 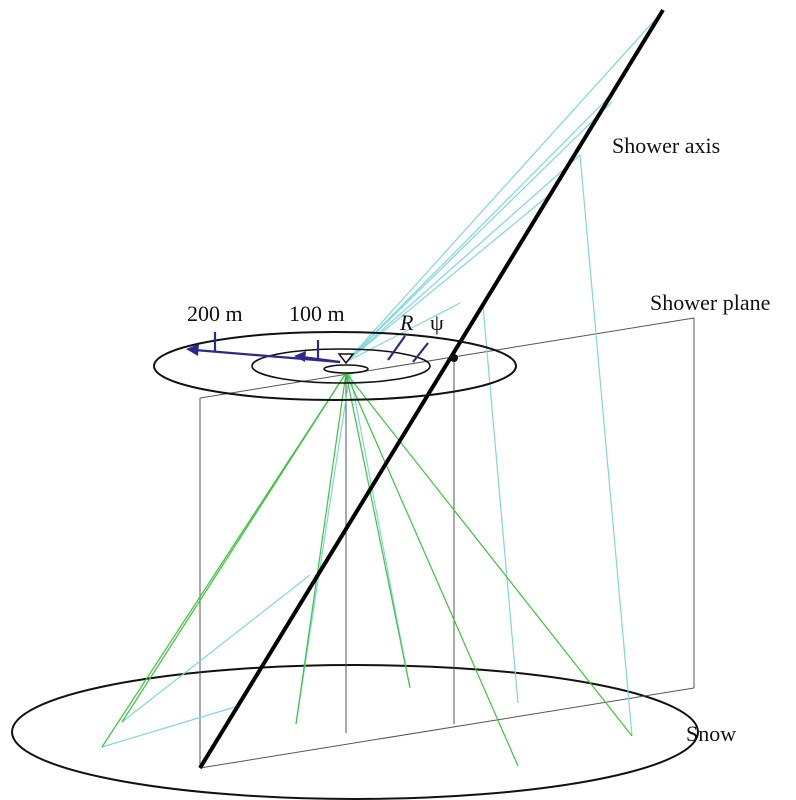 What do you see at coordinates (355, 732) in the screenshot?
I see `snow-ellipse` at bounding box center [355, 732].